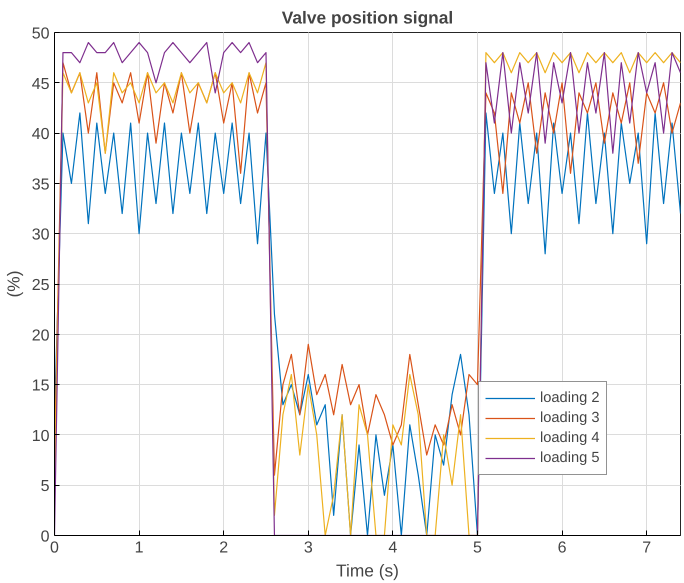 The image size is (684, 583). Describe the element at coordinates (41, 436) in the screenshot. I see `y-tick-label: 10` at that location.